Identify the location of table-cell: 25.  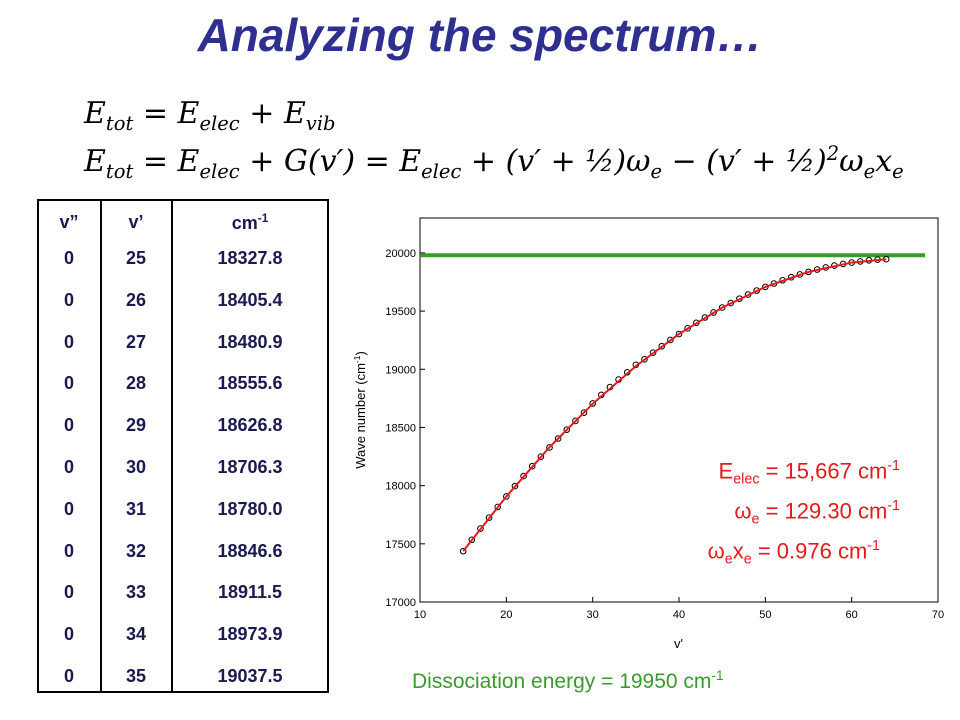
(136, 258).